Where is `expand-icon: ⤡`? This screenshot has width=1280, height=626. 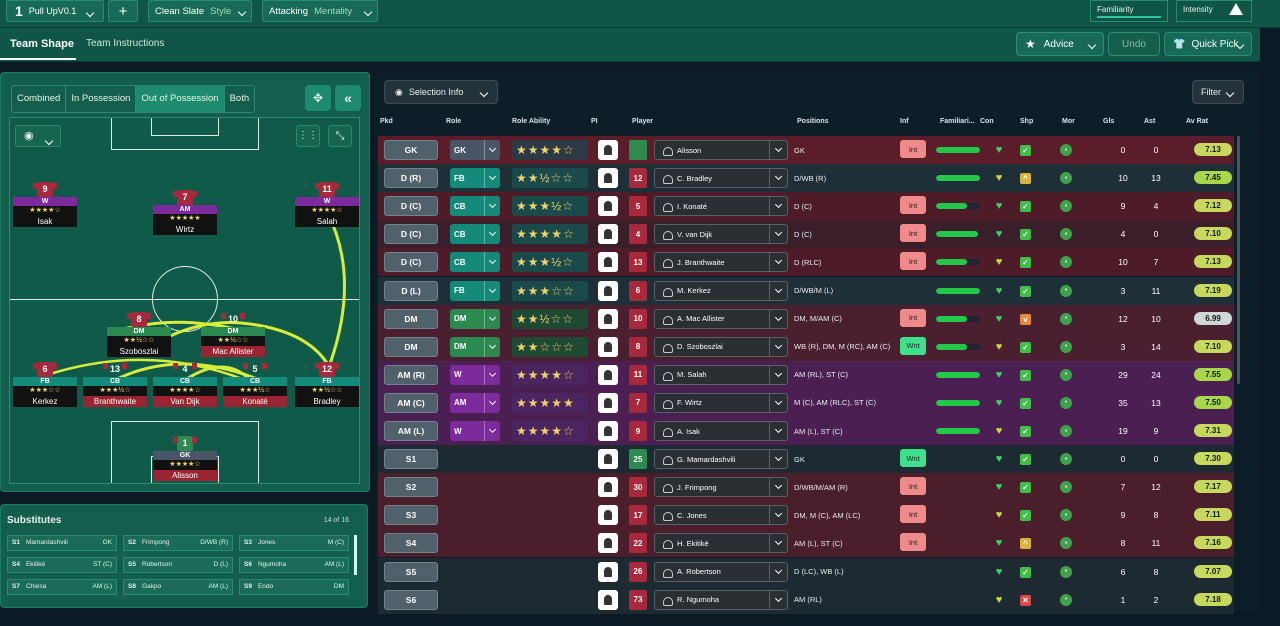
expand-icon: ⤡ is located at coordinates (340, 136).